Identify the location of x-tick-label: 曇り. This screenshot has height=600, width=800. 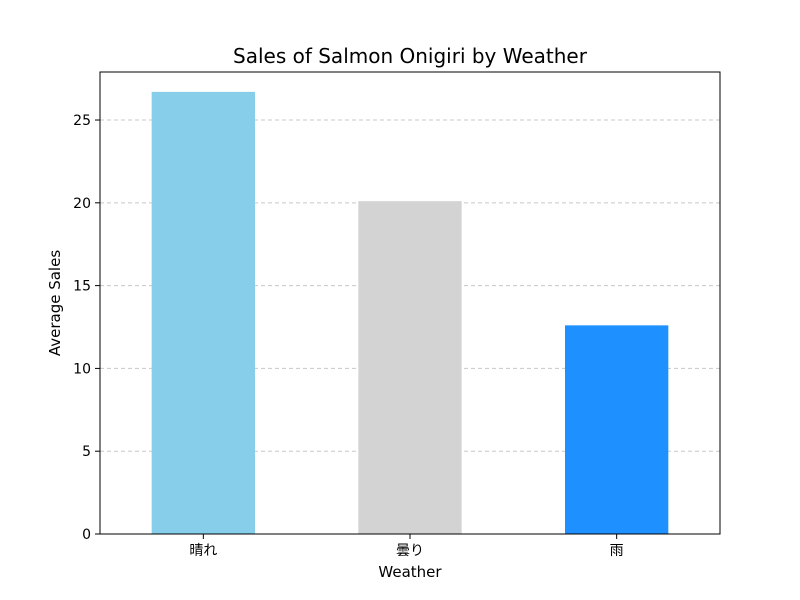
(410, 551).